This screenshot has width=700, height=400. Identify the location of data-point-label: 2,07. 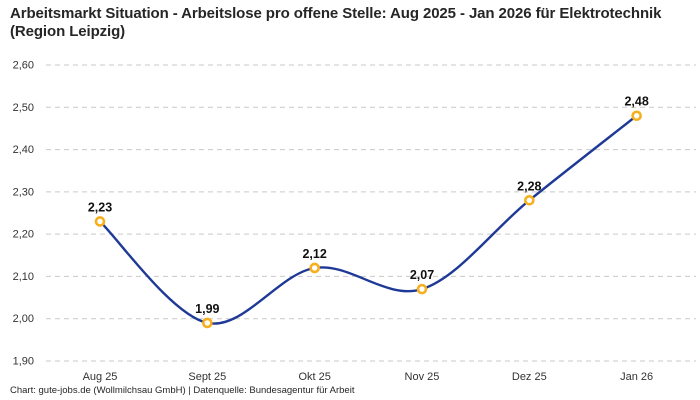
(422, 275).